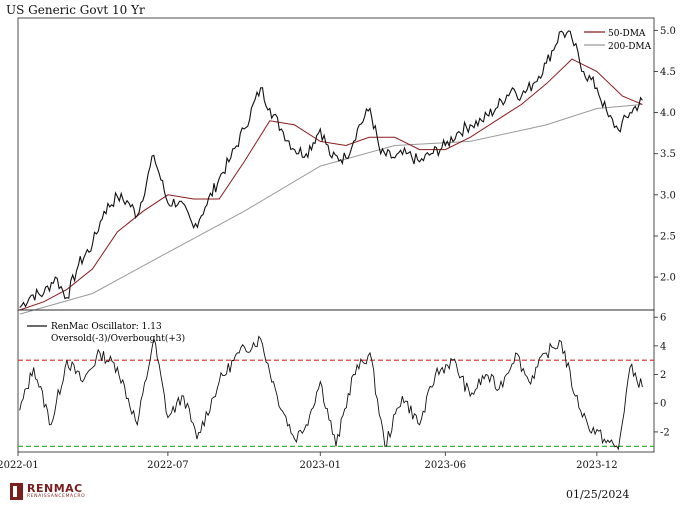 The height and width of the screenshot is (506, 680). Describe the element at coordinates (663, 375) in the screenshot. I see `oscillator-y-tick-label: 2` at that location.